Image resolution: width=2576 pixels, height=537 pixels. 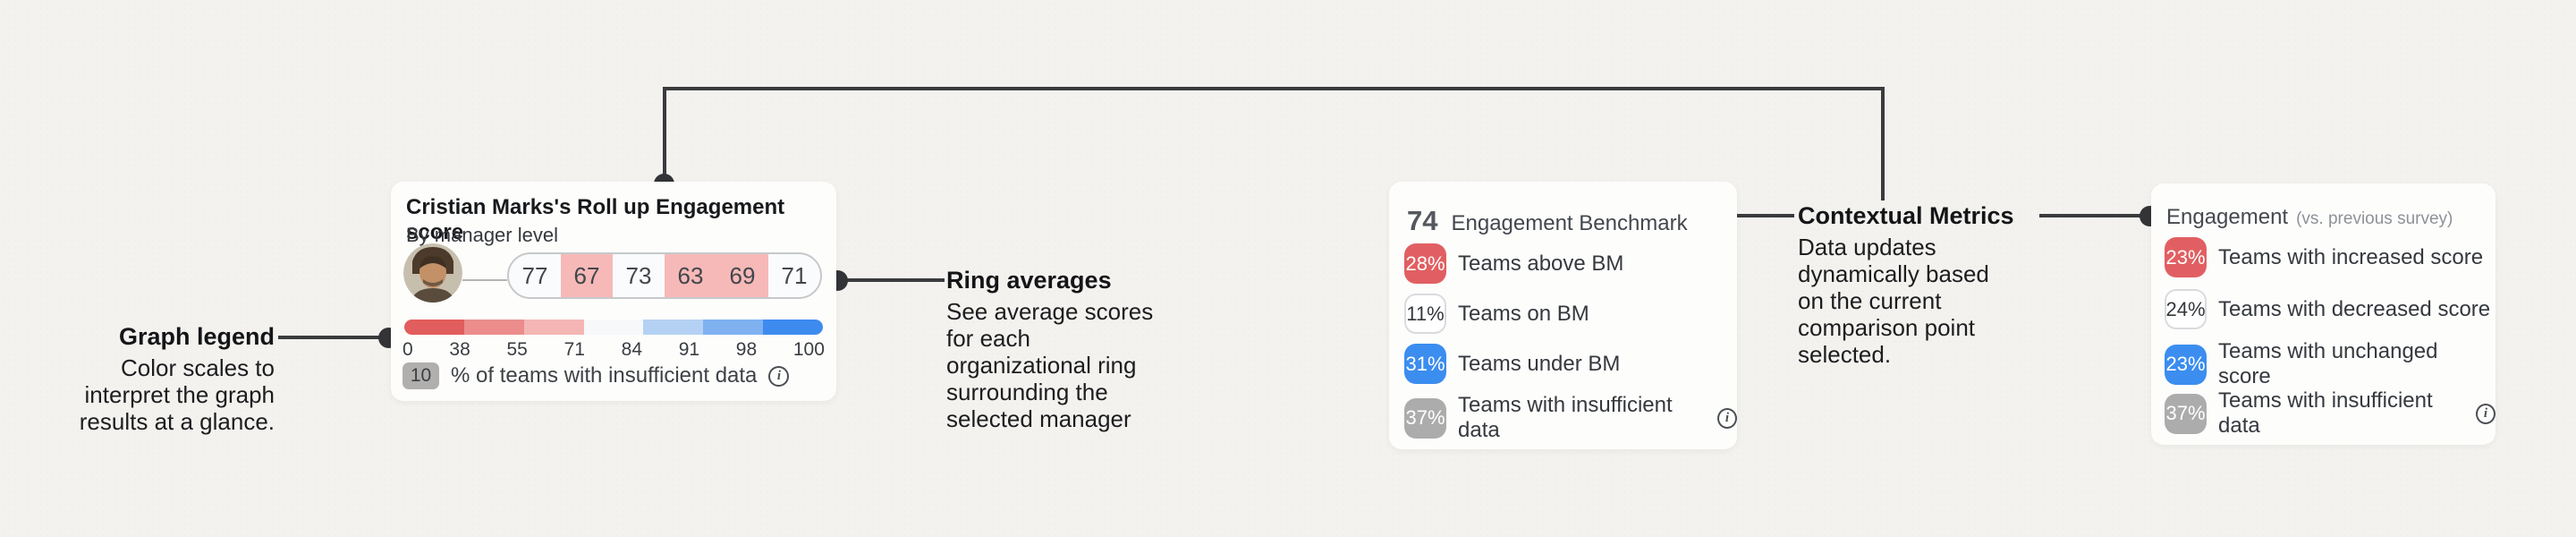 I want to click on scale-tick: 84, so click(x=631, y=349).